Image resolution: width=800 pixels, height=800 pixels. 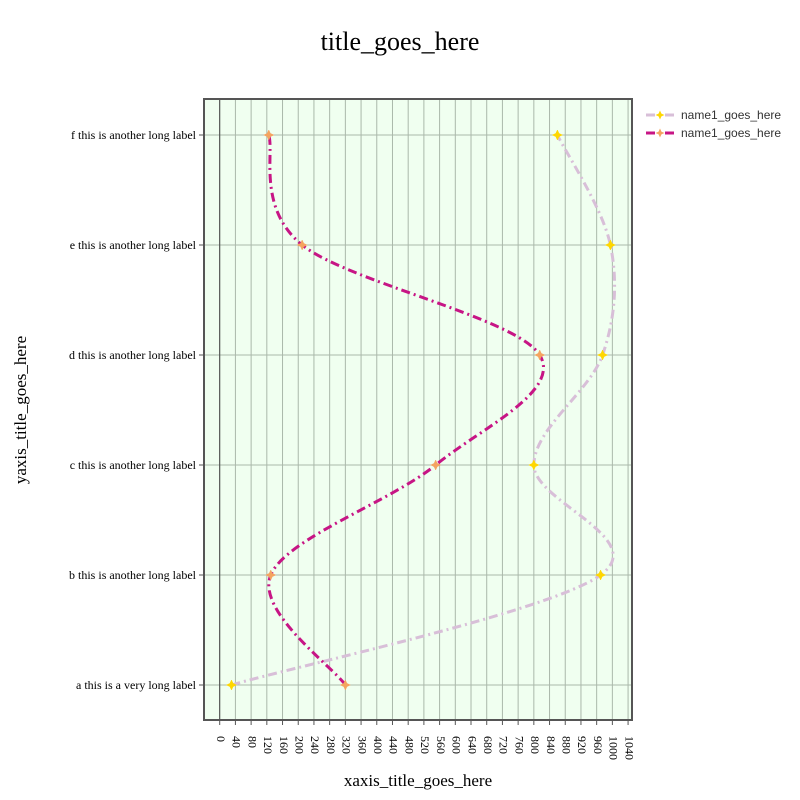 What do you see at coordinates (551, 745) in the screenshot?
I see `x-tick-label: 840` at bounding box center [551, 745].